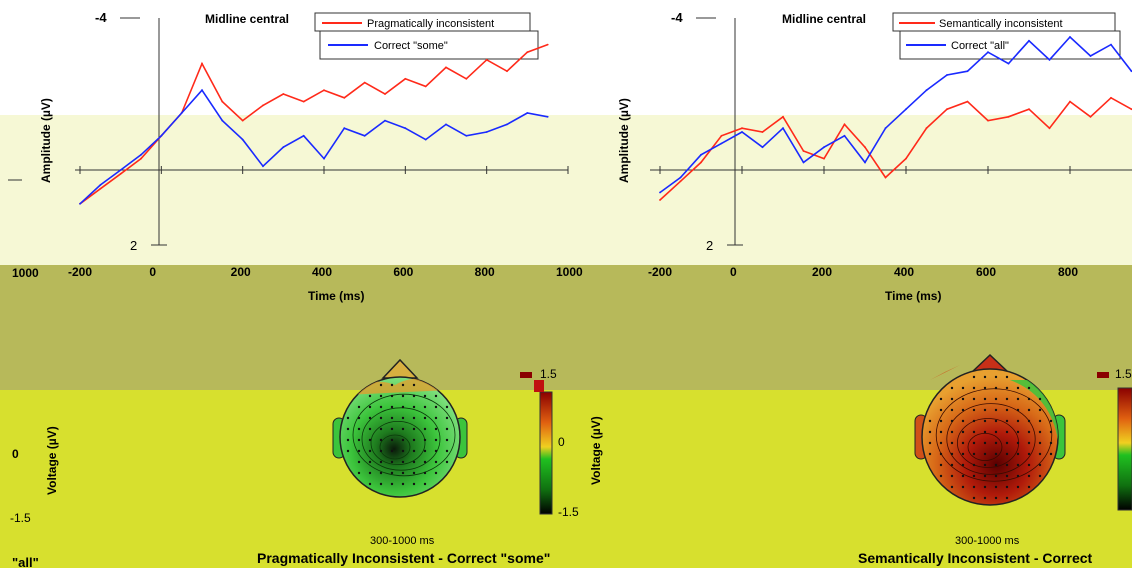 This screenshot has width=1132, height=568. What do you see at coordinates (824, 19) in the screenshot?
I see `erp2-title: Midline central` at bounding box center [824, 19].